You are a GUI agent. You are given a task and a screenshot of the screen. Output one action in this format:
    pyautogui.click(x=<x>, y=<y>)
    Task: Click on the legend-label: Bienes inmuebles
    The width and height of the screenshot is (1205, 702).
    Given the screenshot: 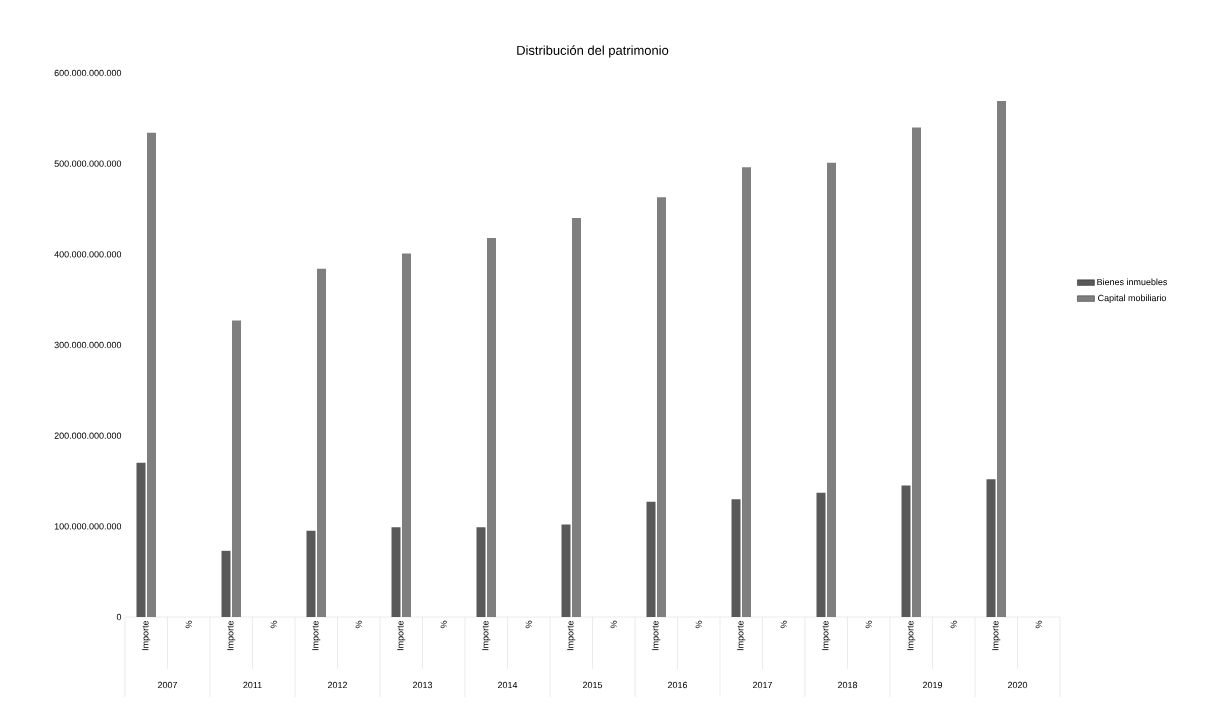 What is the action you would take?
    pyautogui.click(x=1132, y=282)
    